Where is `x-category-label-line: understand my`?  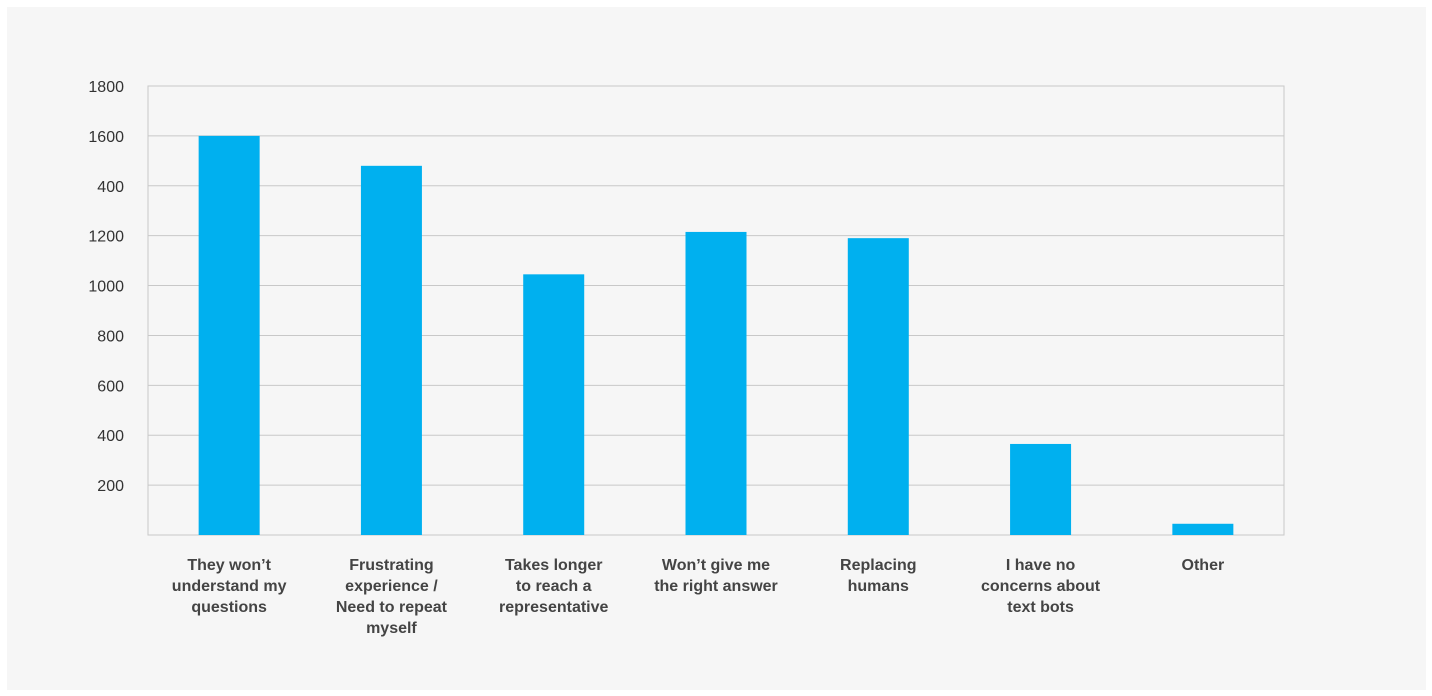 x-category-label-line: understand my is located at coordinates (229, 586).